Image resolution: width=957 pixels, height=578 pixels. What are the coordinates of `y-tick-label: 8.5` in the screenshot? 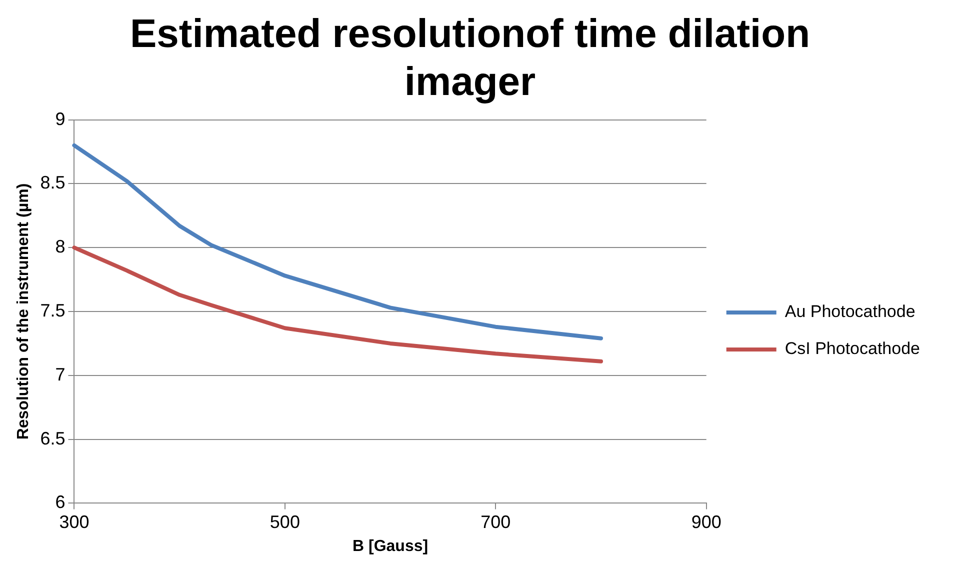 It's located at (53, 182).